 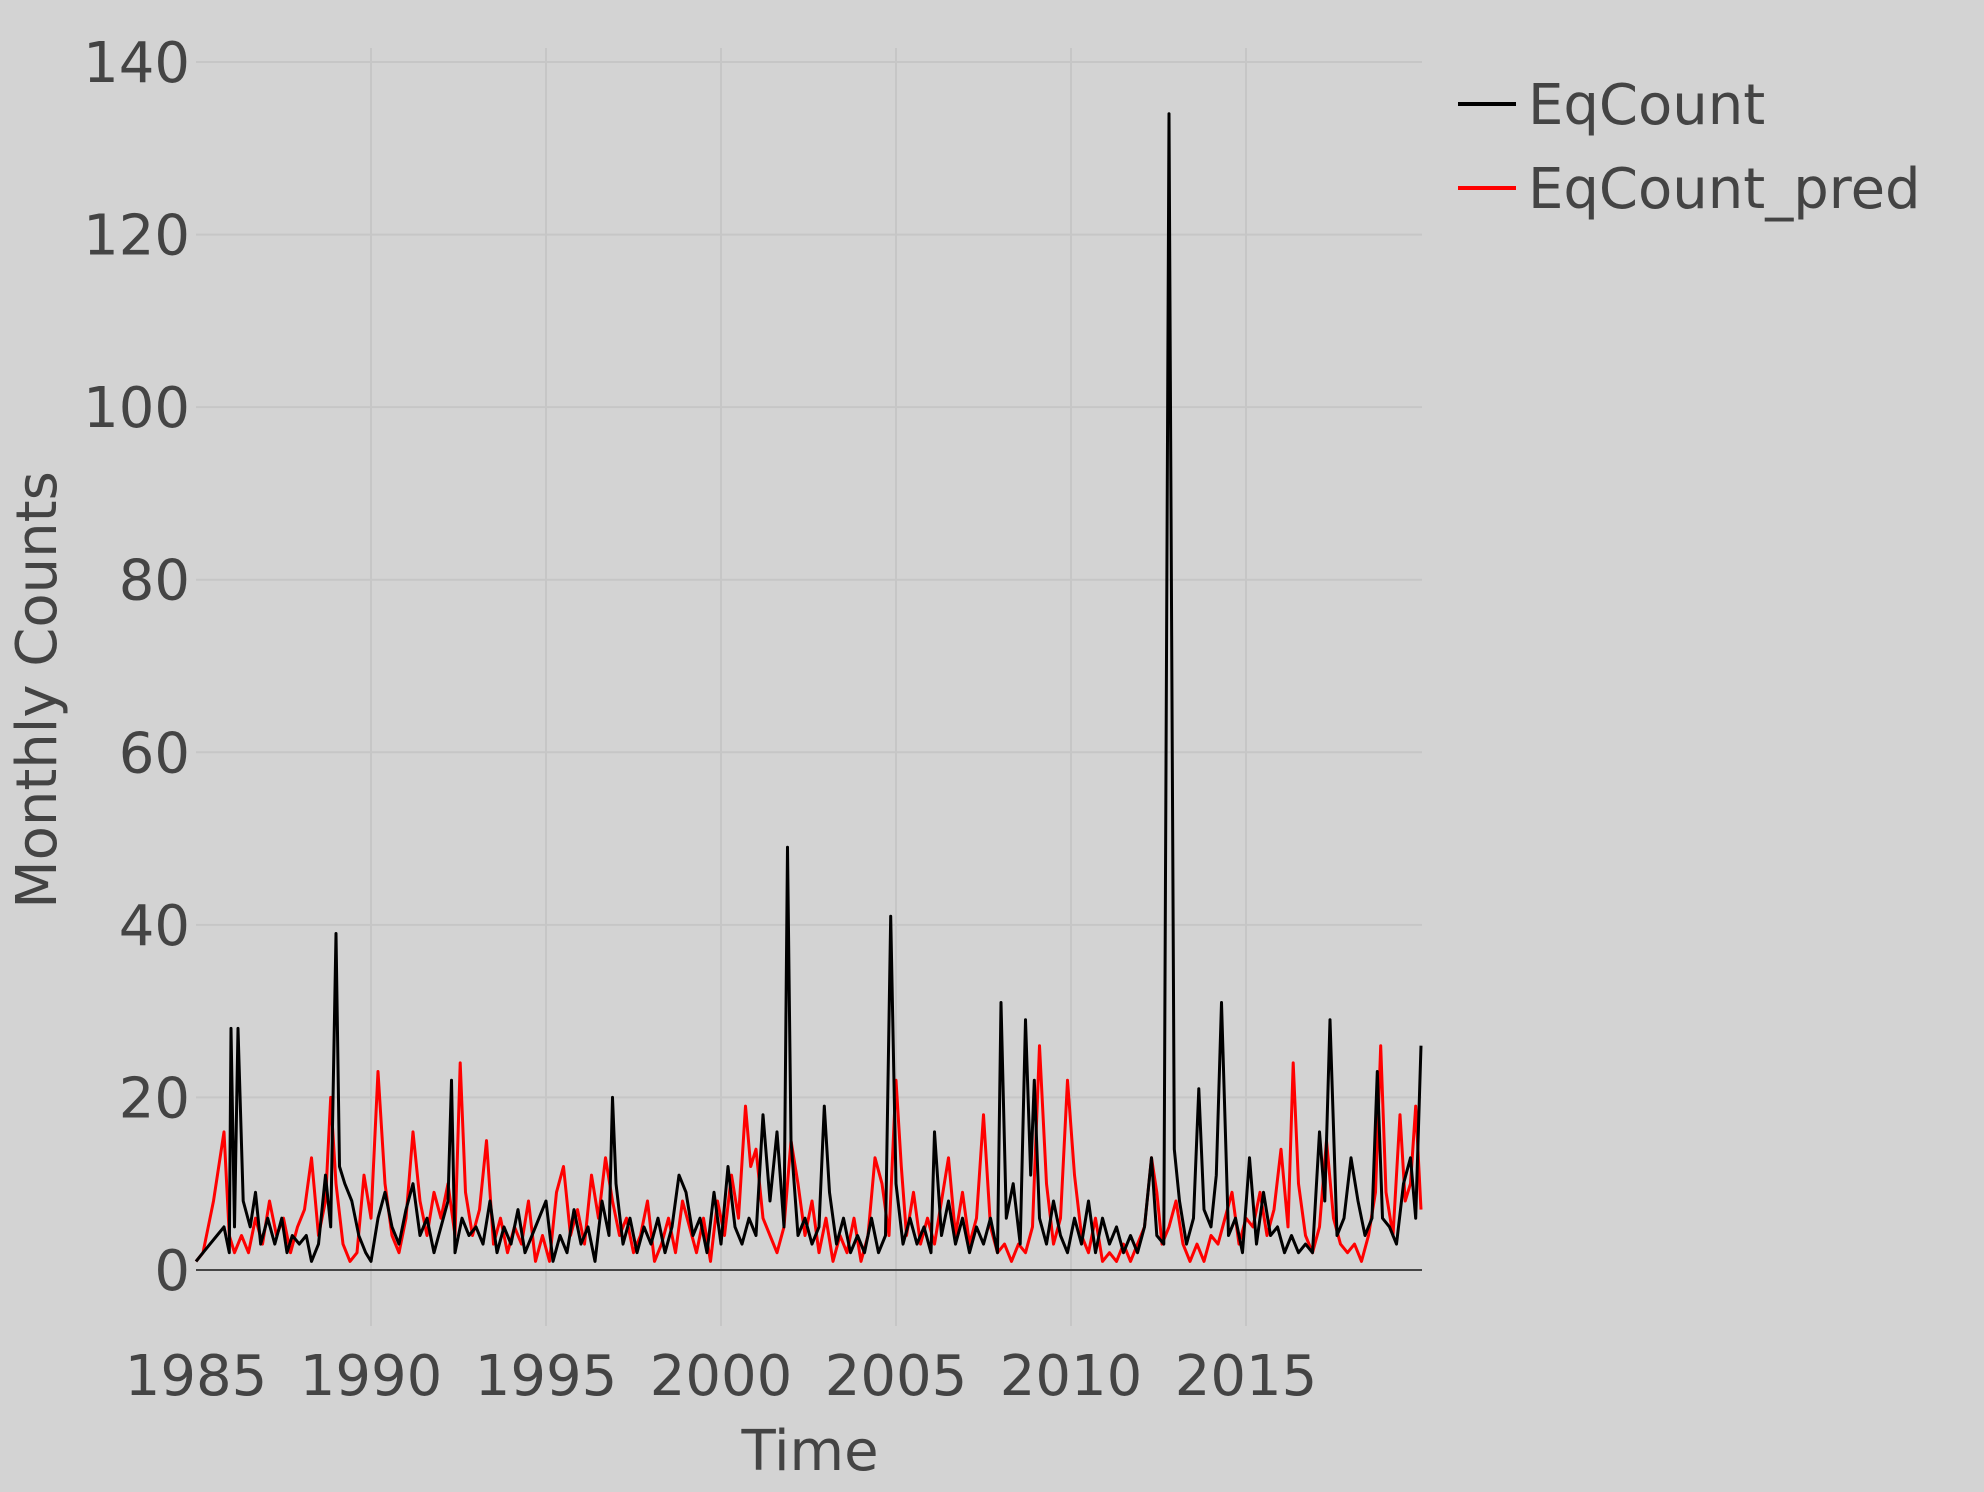 I want to click on y-tick-label: 100, so click(x=136, y=408).